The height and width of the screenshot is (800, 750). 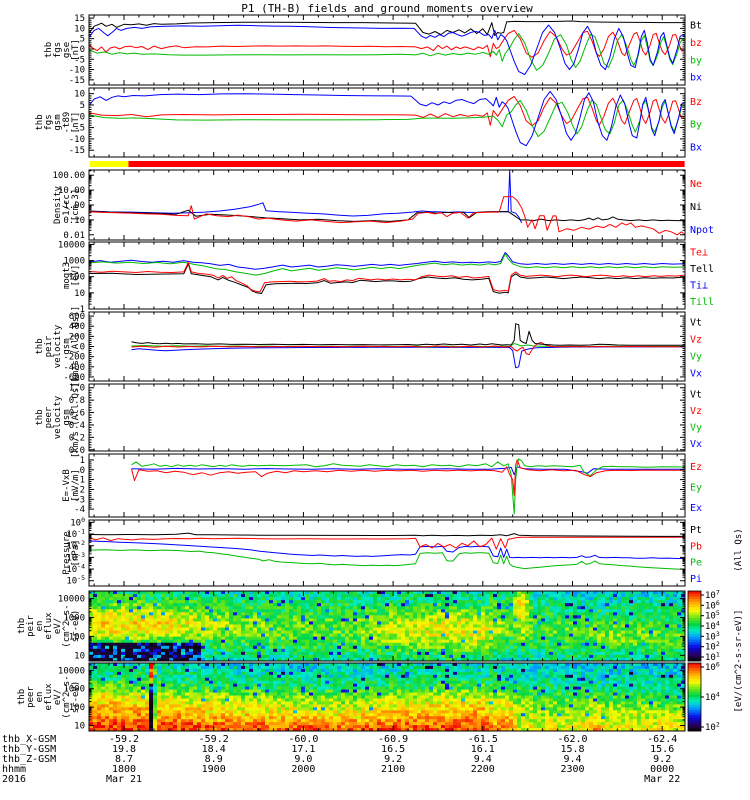 I want to click on series-Vz, so click(x=408, y=348).